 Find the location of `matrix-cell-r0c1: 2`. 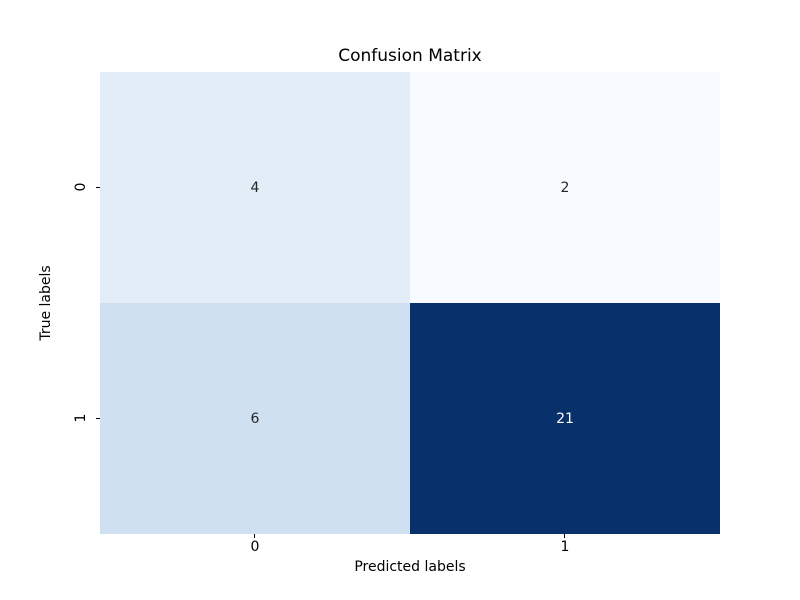

matrix-cell-r0c1: 2 is located at coordinates (565, 187).